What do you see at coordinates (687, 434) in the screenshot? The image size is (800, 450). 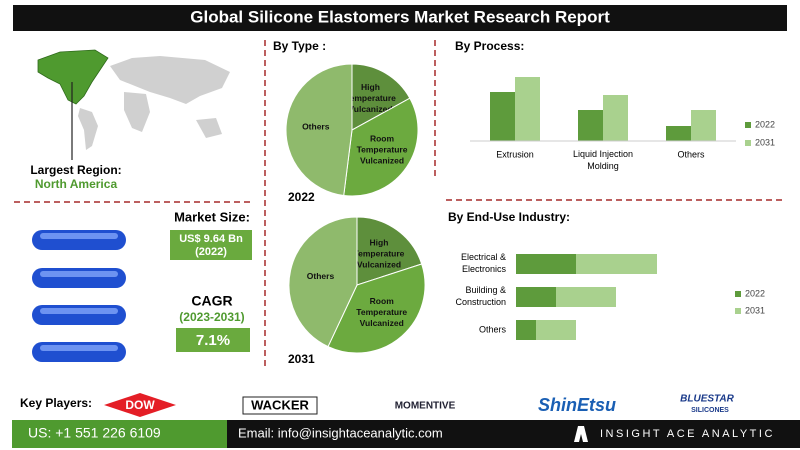 I see `footer-brand: INSIGHT ACE ANALYTIC` at bounding box center [687, 434].